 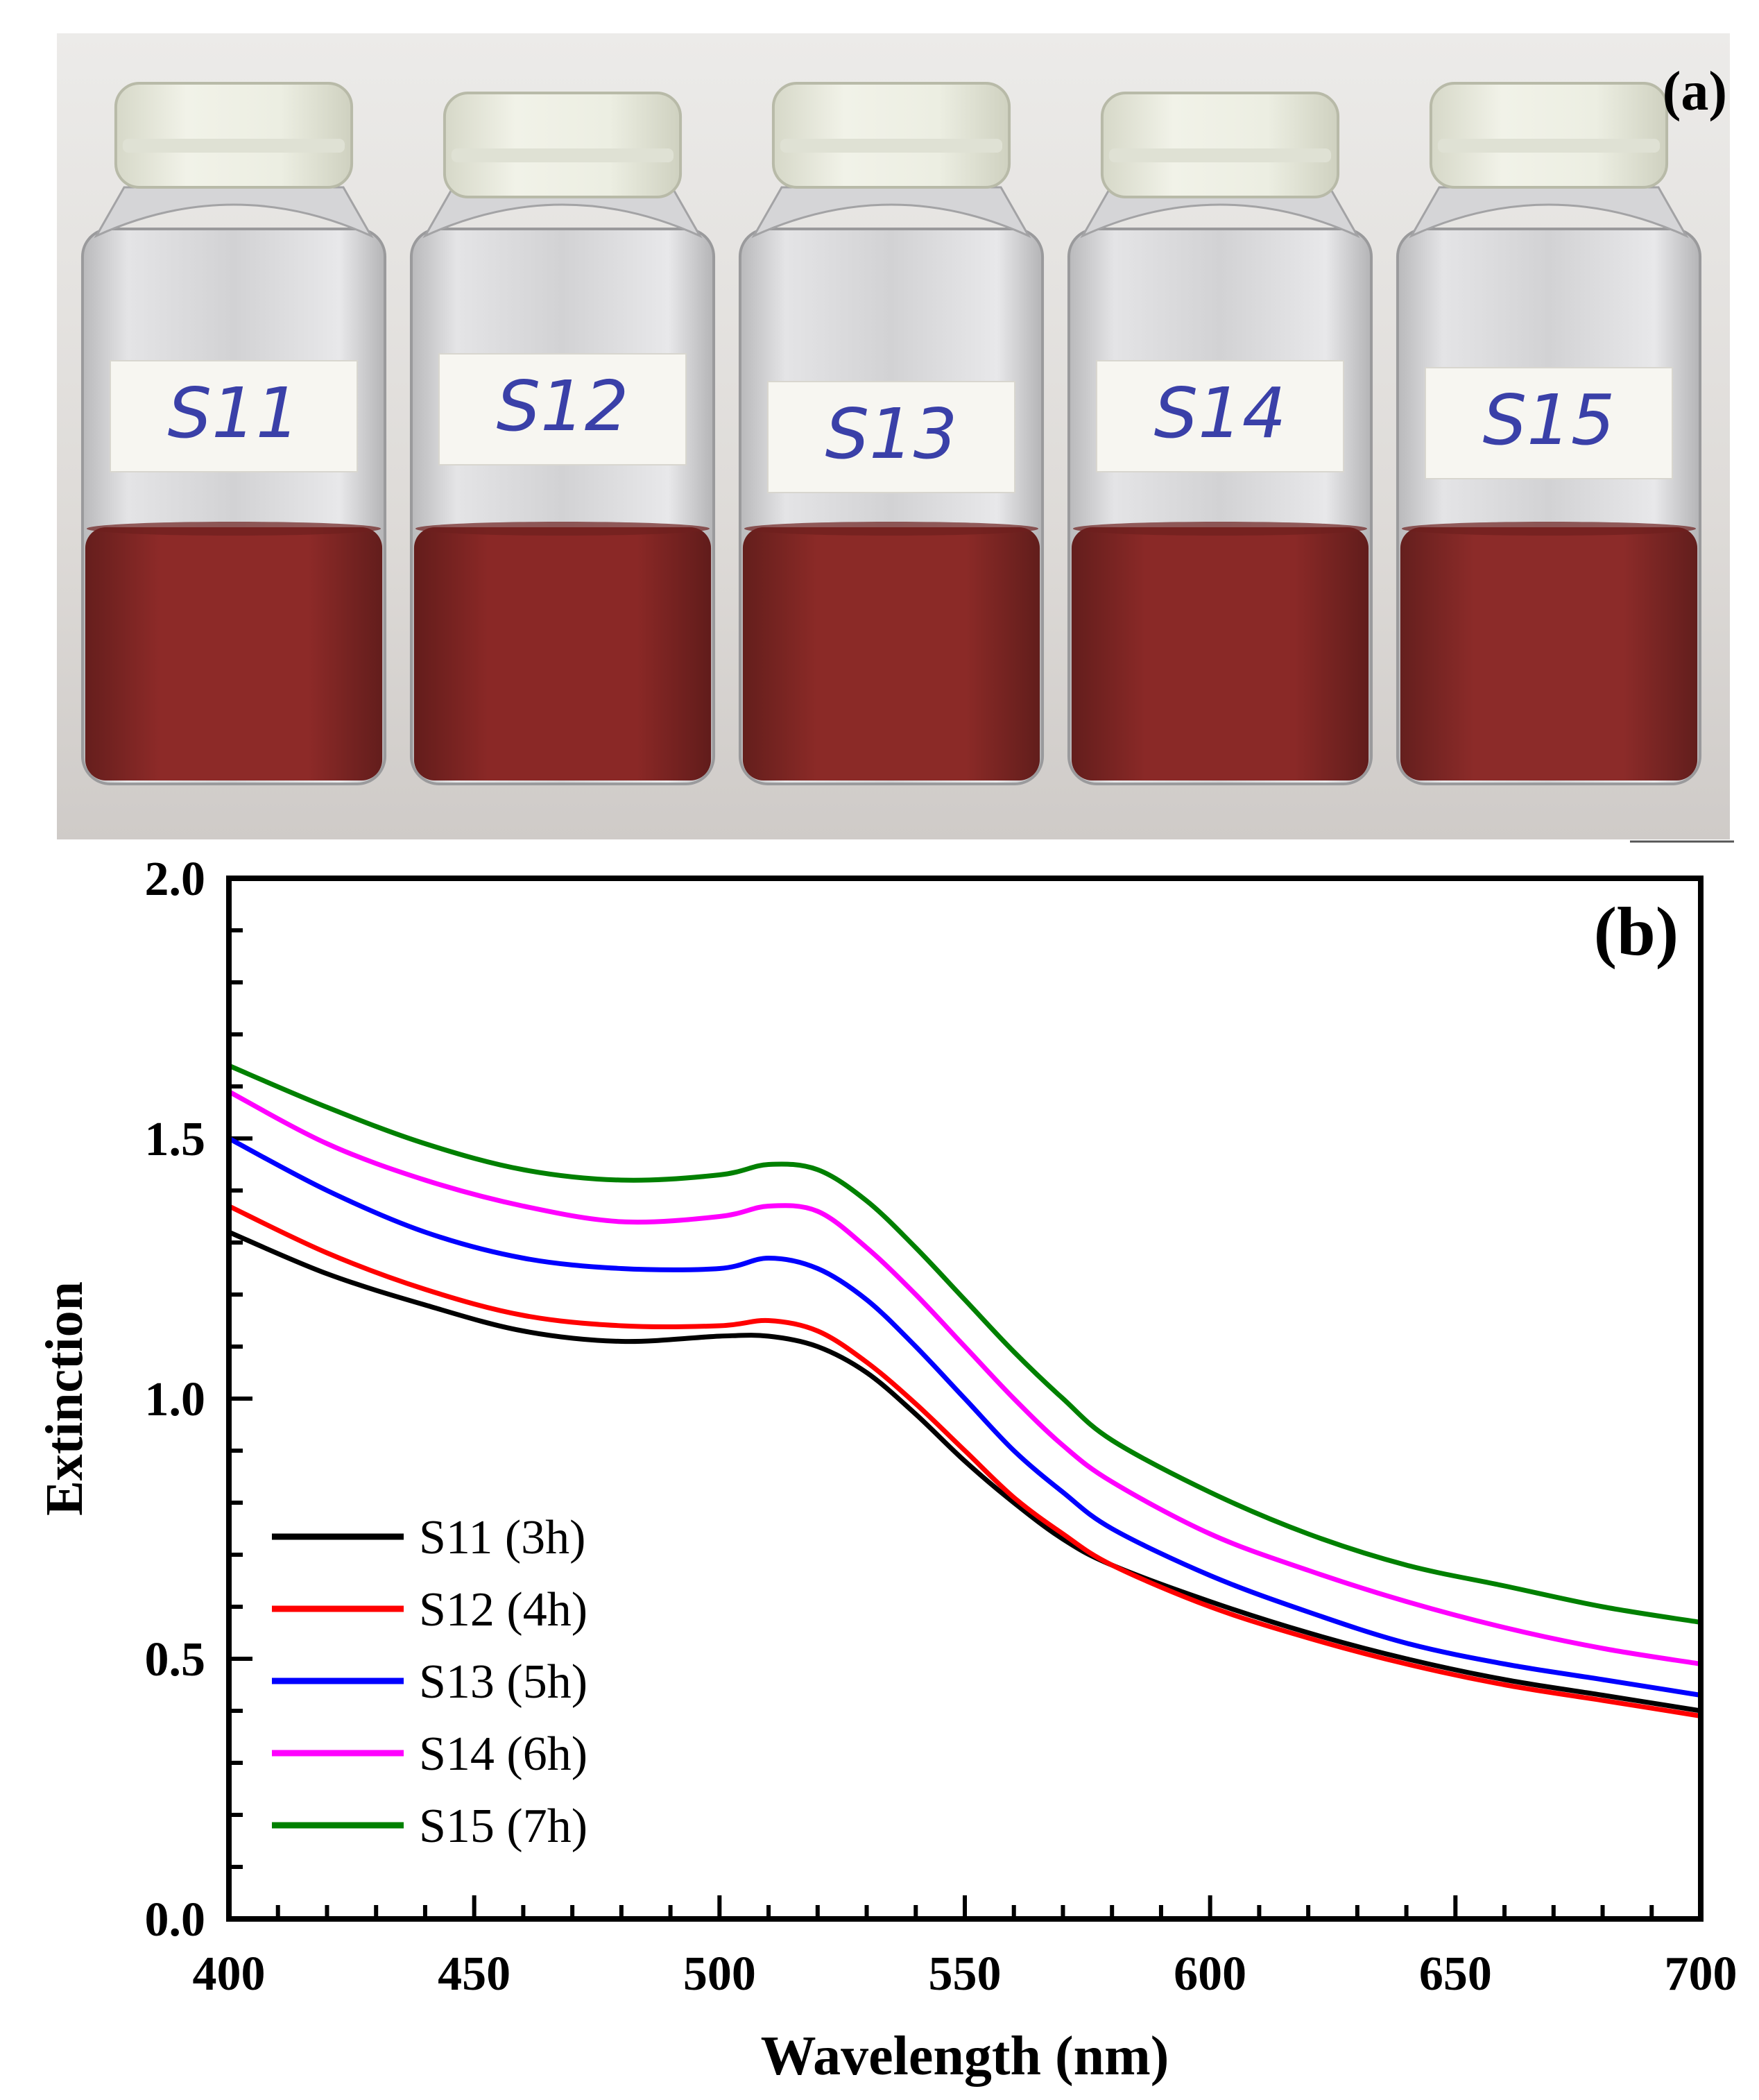 What do you see at coordinates (175, 1139) in the screenshot?
I see `y-tick-label: 1.5` at bounding box center [175, 1139].